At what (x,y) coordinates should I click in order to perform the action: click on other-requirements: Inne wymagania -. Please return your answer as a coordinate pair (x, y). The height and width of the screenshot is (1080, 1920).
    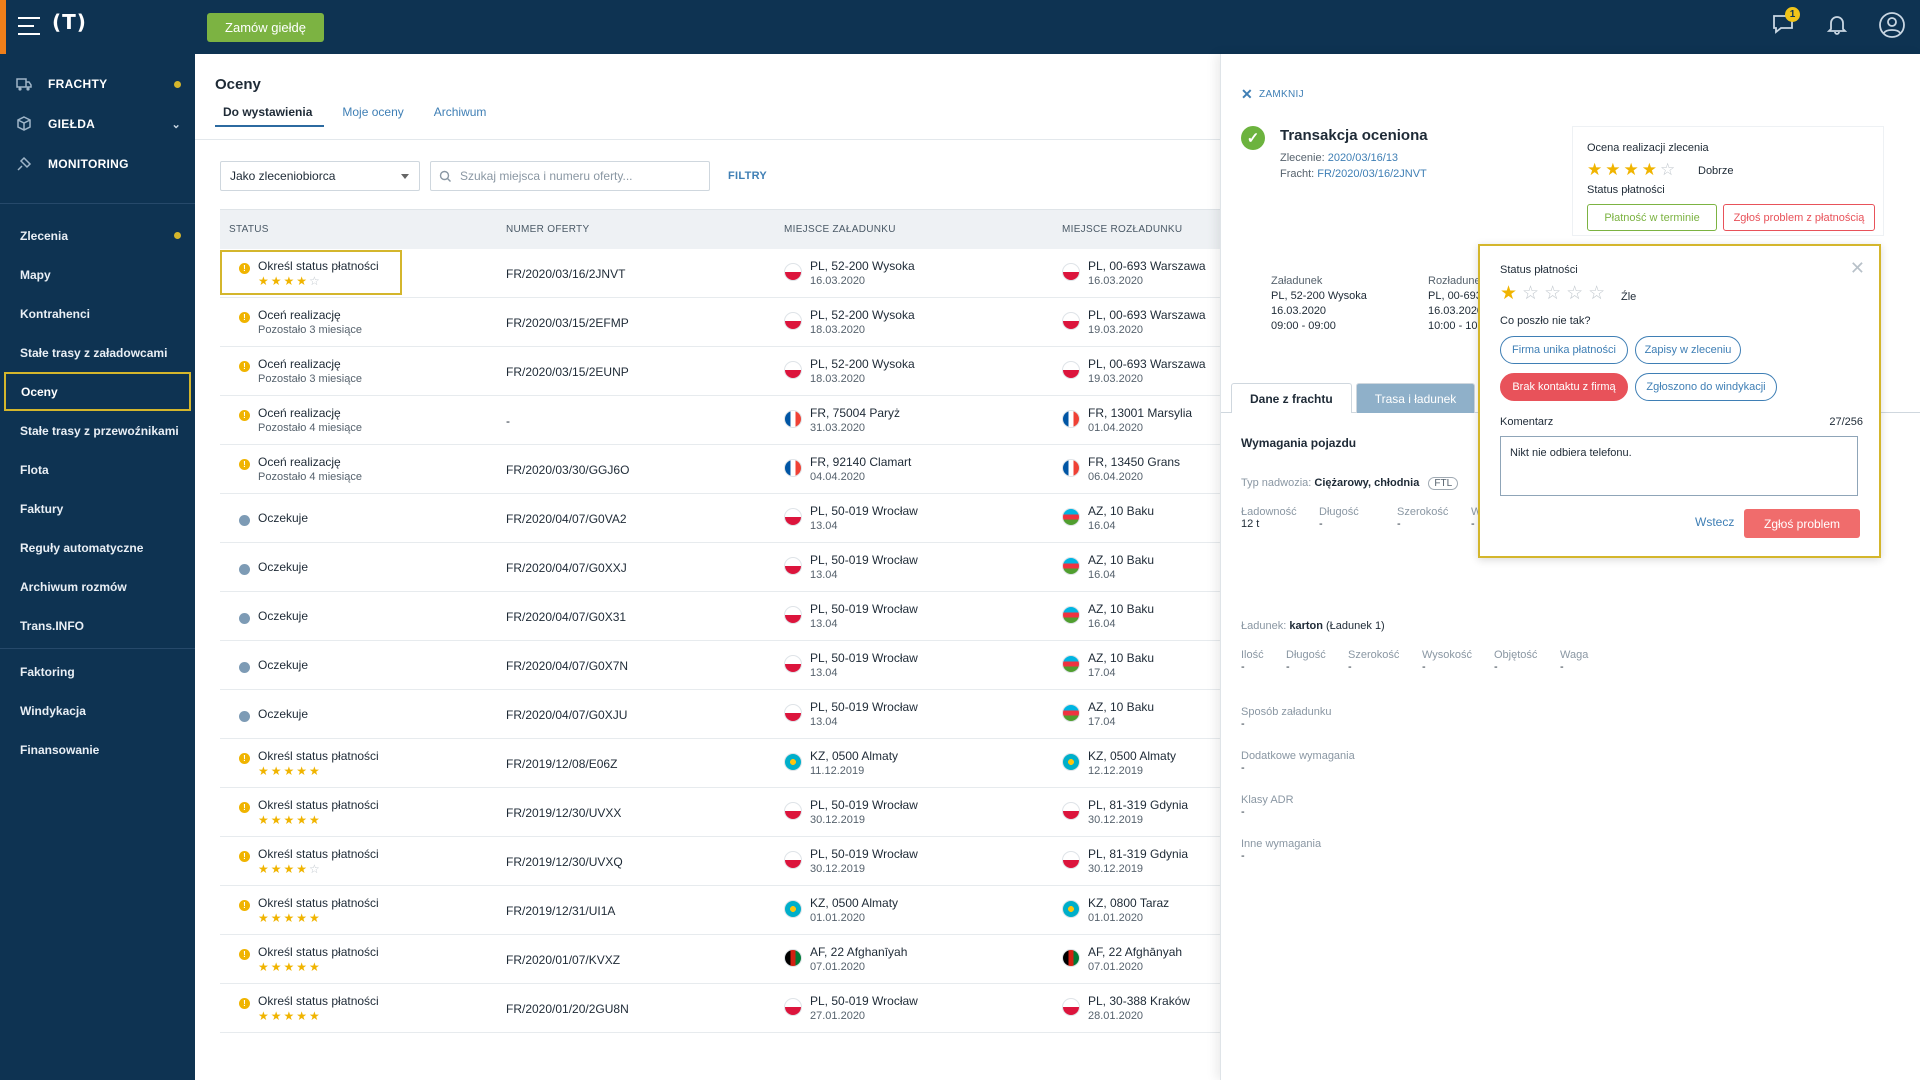
    Looking at the image, I should click on (1281, 850).